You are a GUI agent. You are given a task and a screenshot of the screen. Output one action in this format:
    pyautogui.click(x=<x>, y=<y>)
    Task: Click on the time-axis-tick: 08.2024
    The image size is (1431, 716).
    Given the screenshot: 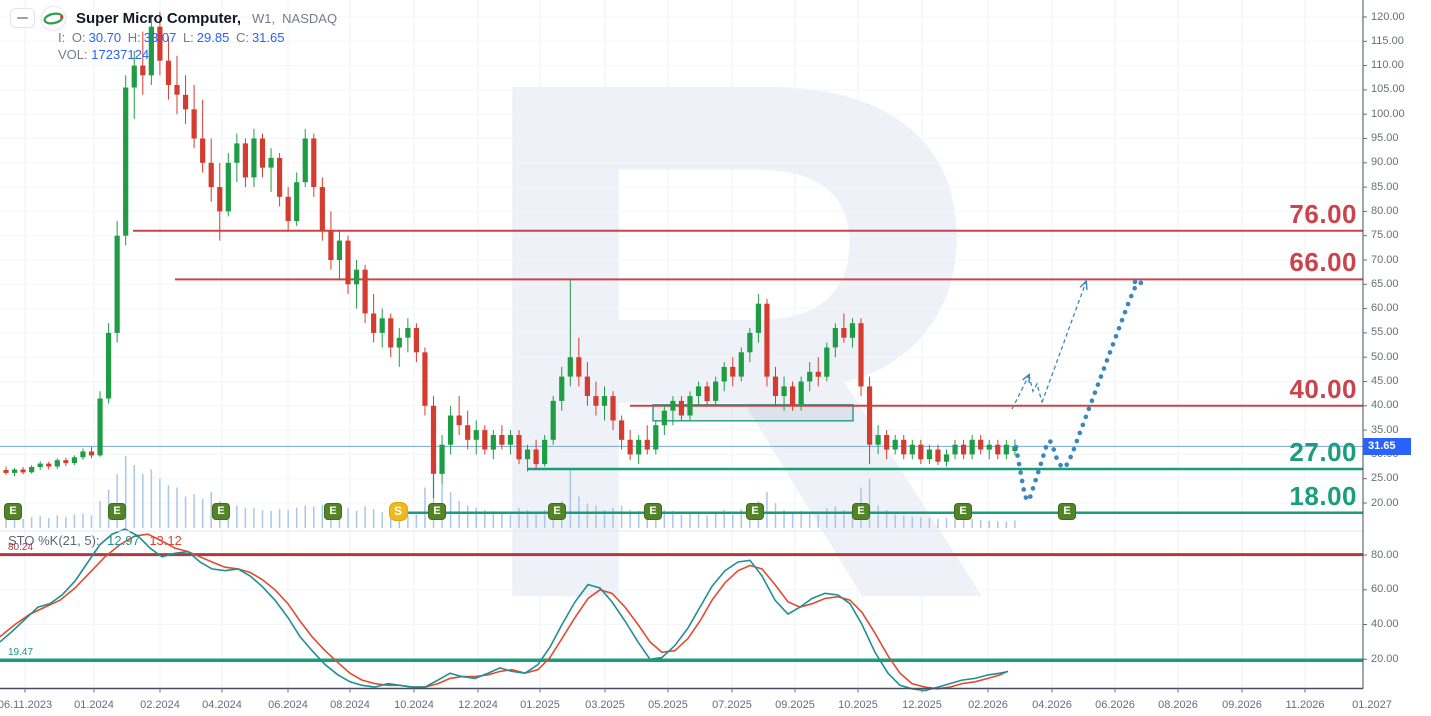 What is the action you would take?
    pyautogui.click(x=350, y=705)
    